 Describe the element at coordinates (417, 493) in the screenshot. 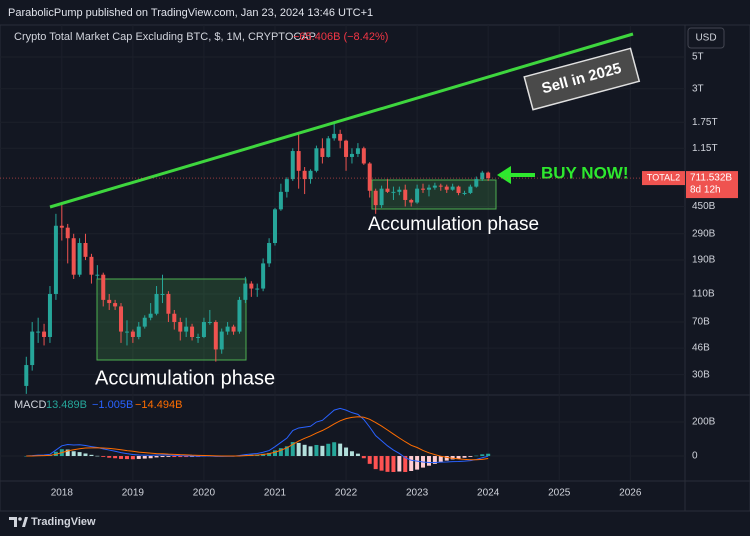

I see `x-tick-label: 2023` at that location.